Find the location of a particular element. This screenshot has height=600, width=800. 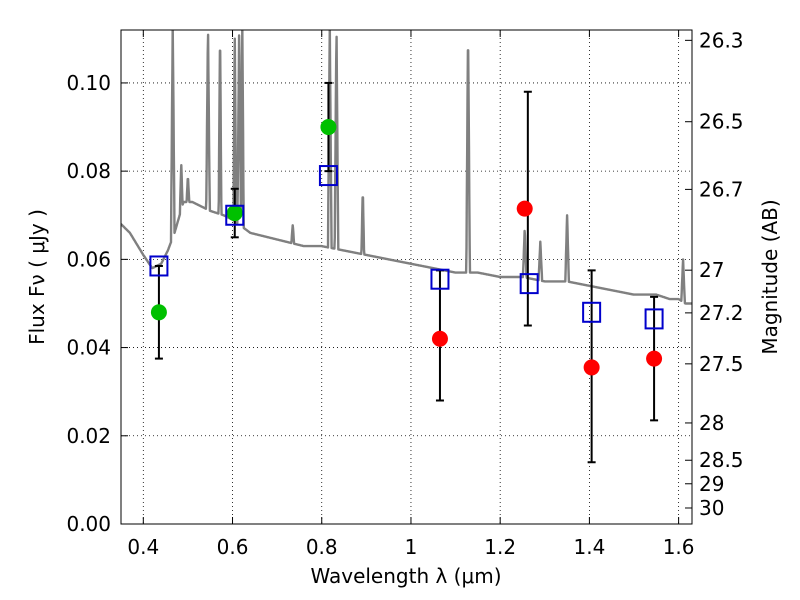

x-tick-label: 0.6 is located at coordinates (233, 547).